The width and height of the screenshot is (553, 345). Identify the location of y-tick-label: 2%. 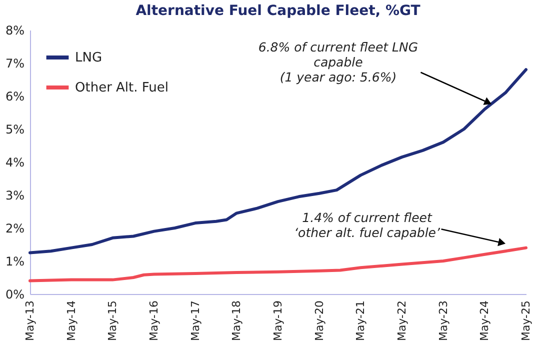
(14, 229).